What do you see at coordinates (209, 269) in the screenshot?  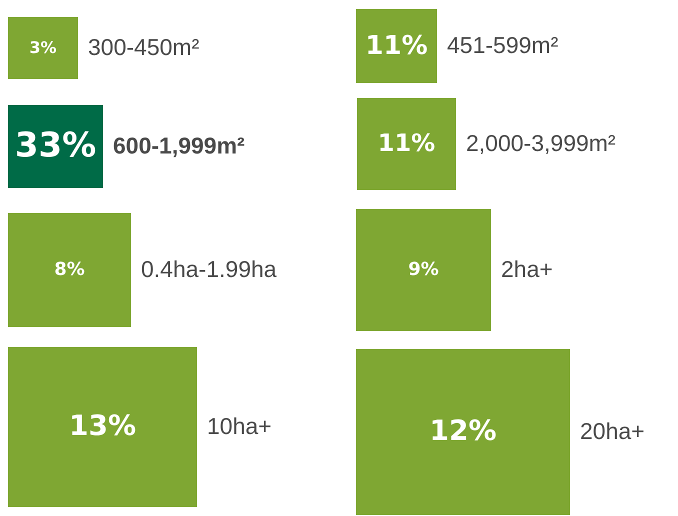 I see `category-label: 0.4ha-1.99ha` at bounding box center [209, 269].